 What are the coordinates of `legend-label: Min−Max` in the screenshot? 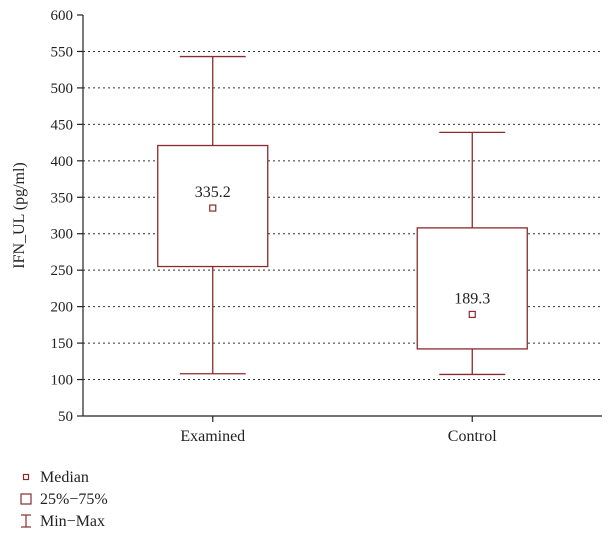 It's located at (72, 521).